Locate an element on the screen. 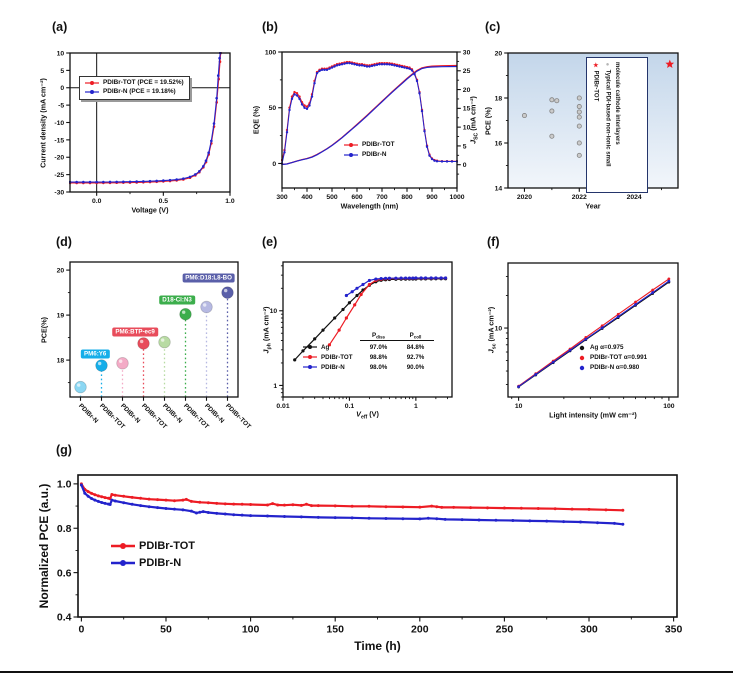 The width and height of the screenshot is (733, 683). svg-text: -25 is located at coordinates (59, 175).